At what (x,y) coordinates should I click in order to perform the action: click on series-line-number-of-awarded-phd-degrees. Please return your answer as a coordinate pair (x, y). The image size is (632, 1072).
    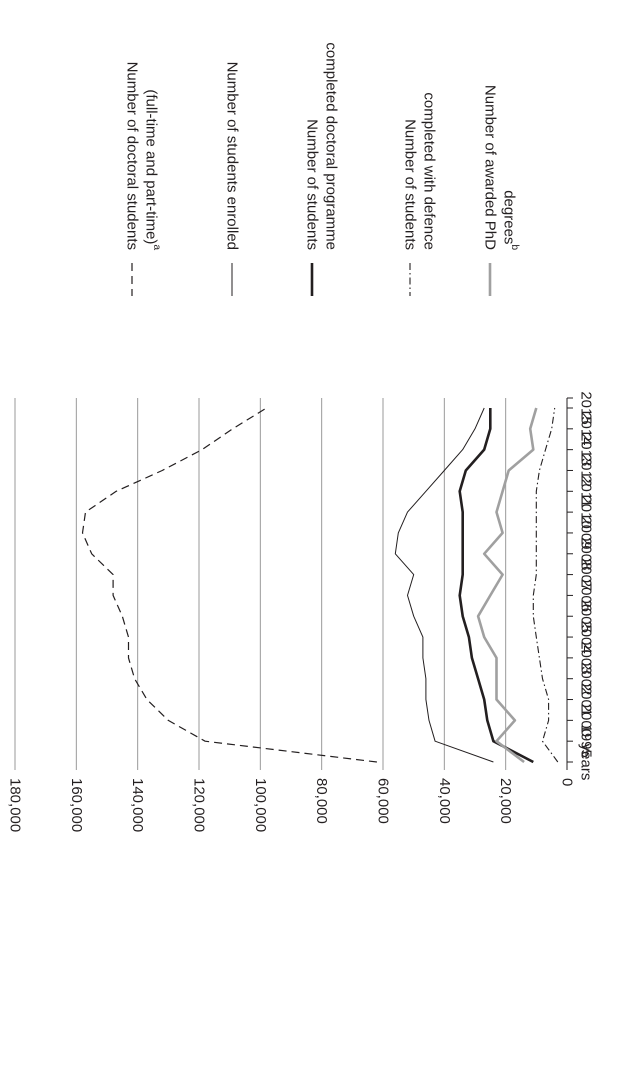
    Looking at the image, I should click on (507, 585).